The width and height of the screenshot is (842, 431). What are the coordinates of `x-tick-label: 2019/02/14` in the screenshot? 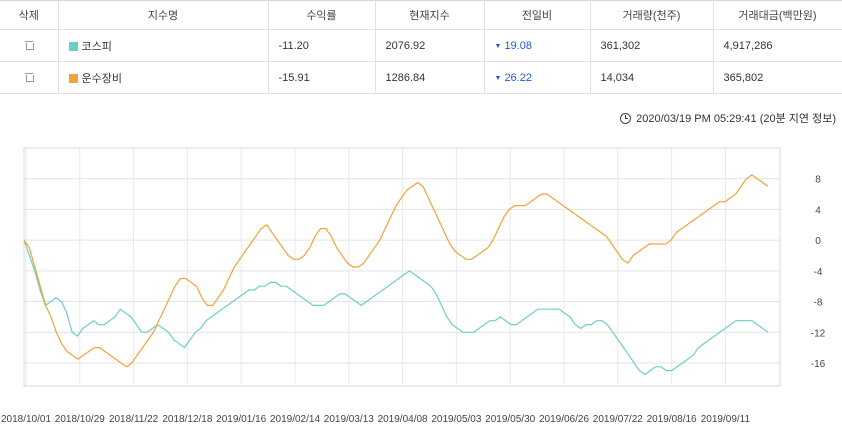 It's located at (295, 419).